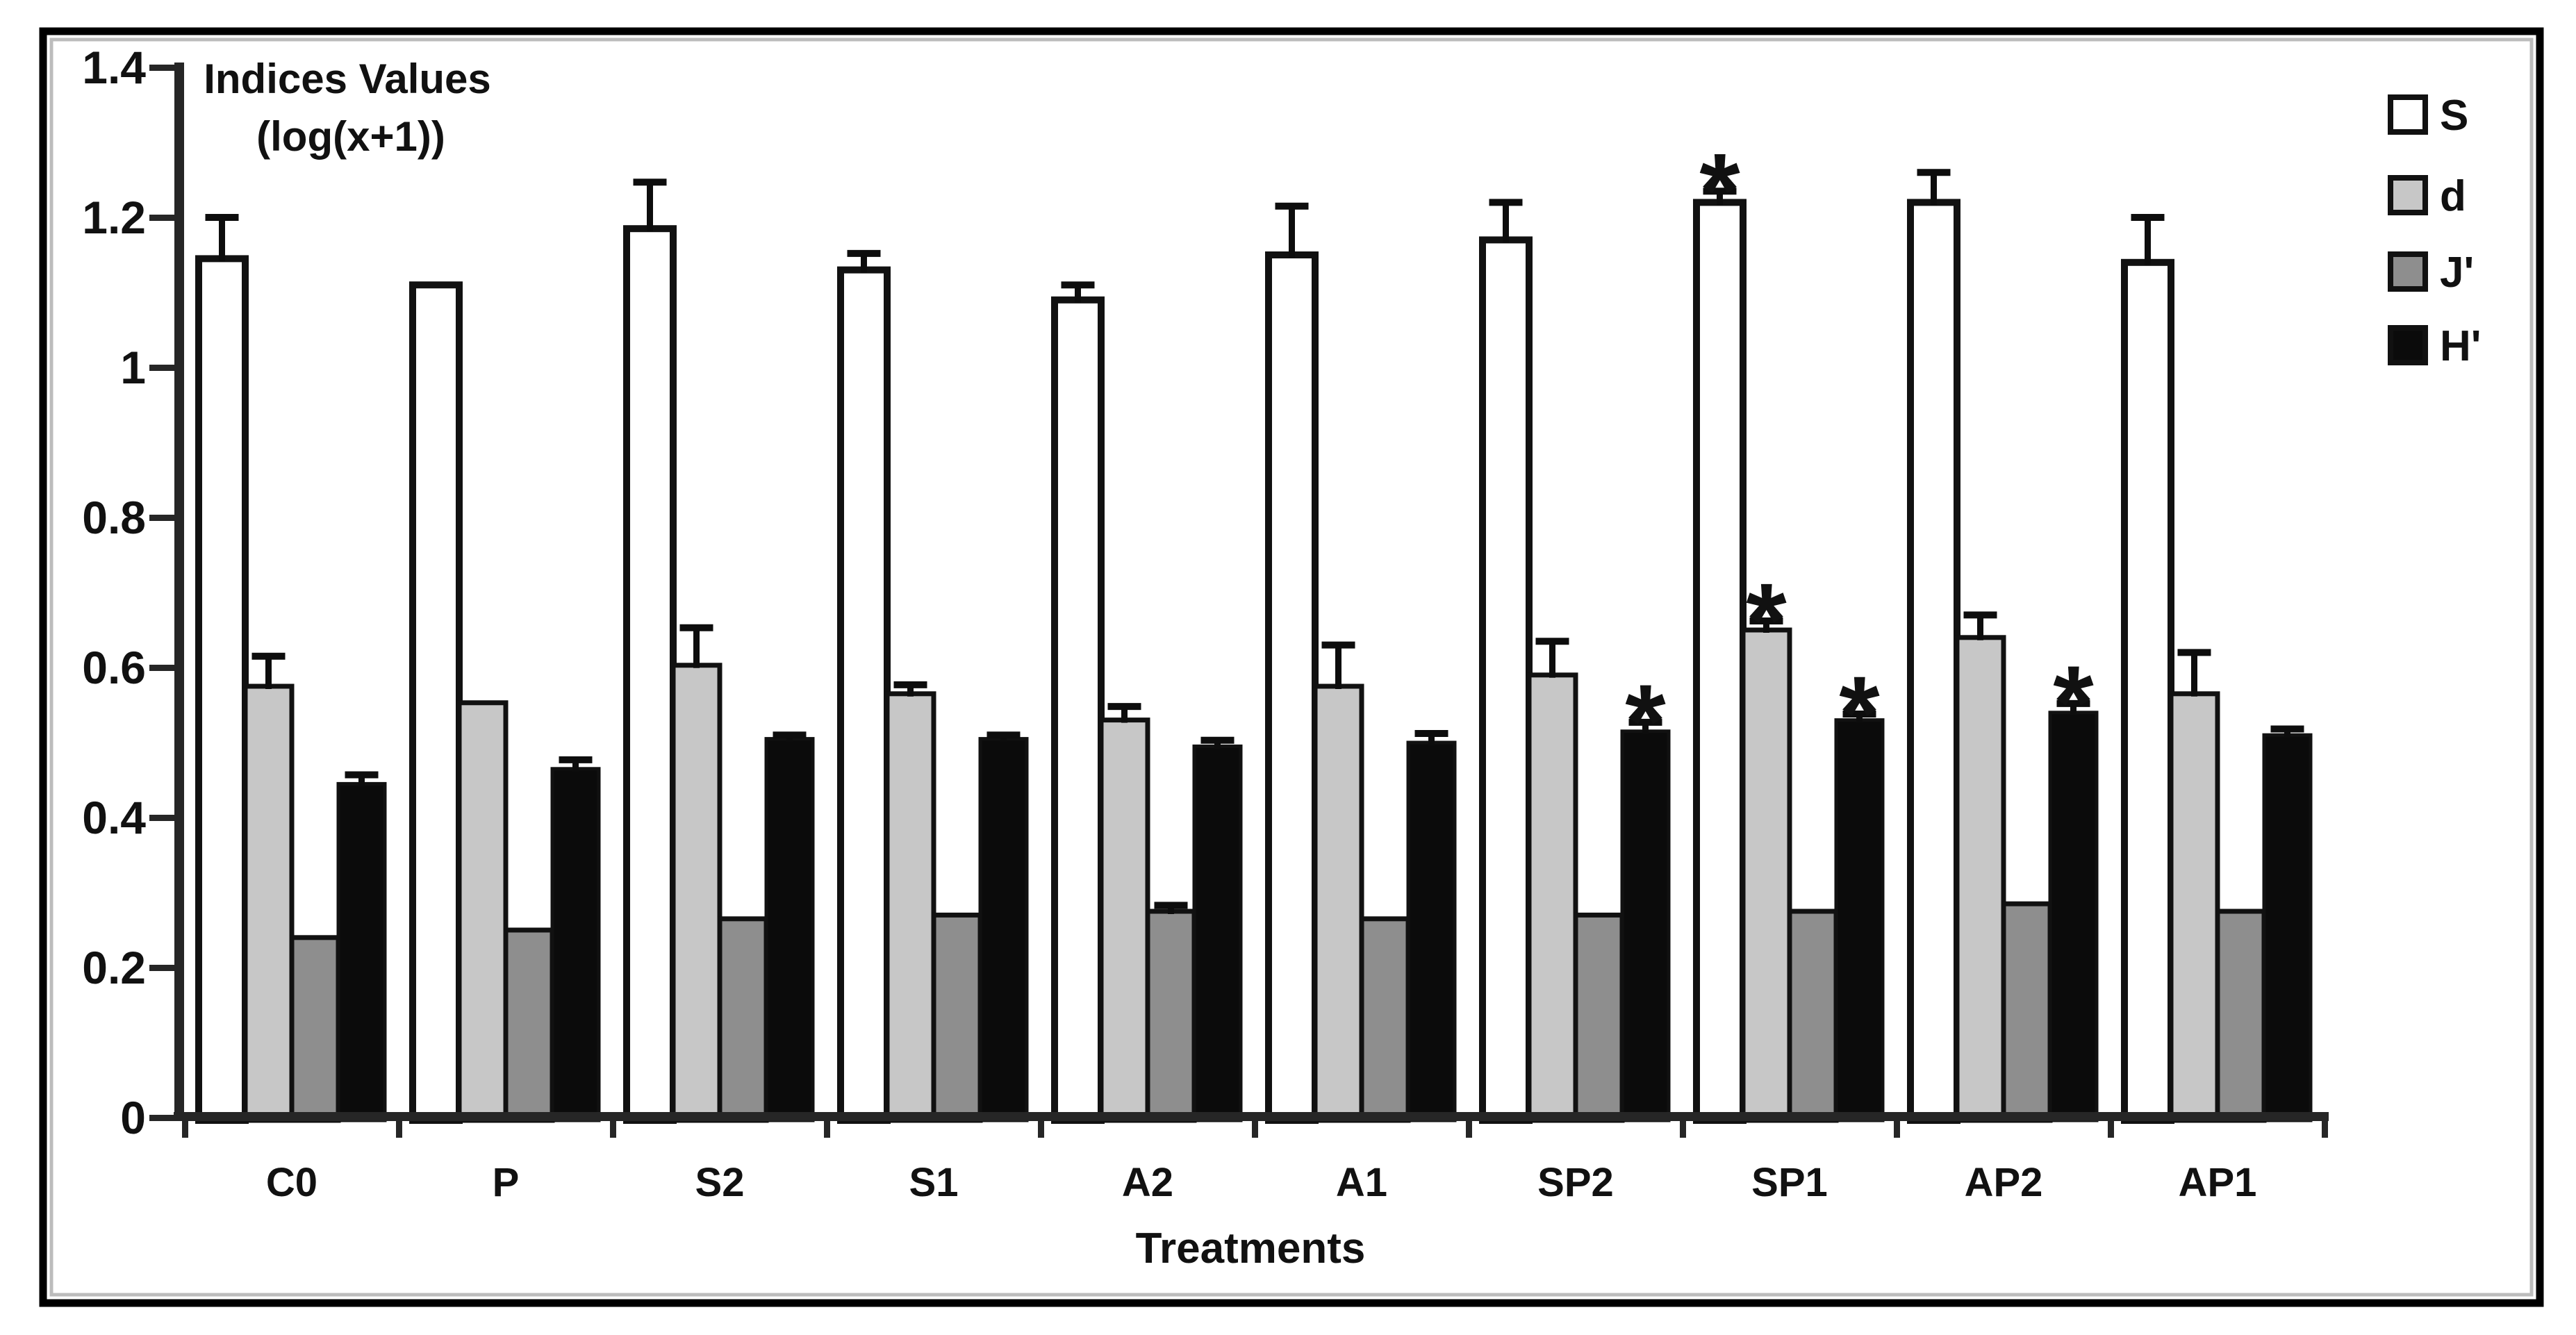  I want to click on y-axis-line, so click(179, 592).